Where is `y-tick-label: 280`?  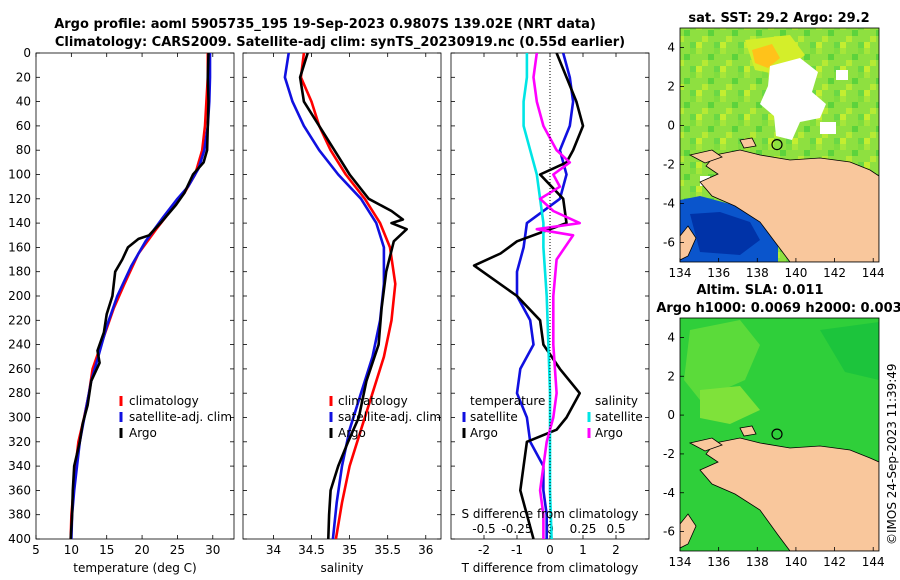 y-tick-label: 280 is located at coordinates (19, 393).